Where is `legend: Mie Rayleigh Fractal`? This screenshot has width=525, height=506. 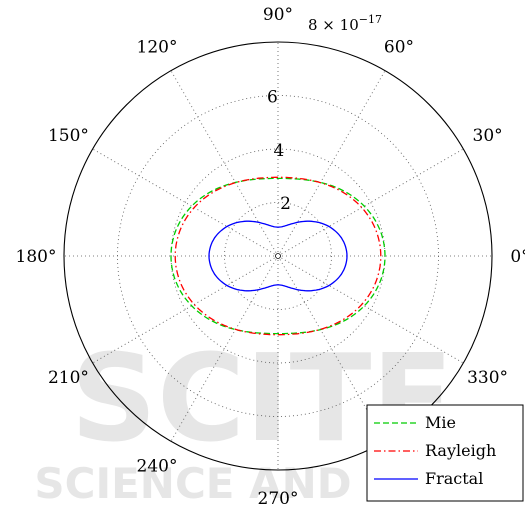
legend: Mie Rayleigh Fractal is located at coordinates (445, 453).